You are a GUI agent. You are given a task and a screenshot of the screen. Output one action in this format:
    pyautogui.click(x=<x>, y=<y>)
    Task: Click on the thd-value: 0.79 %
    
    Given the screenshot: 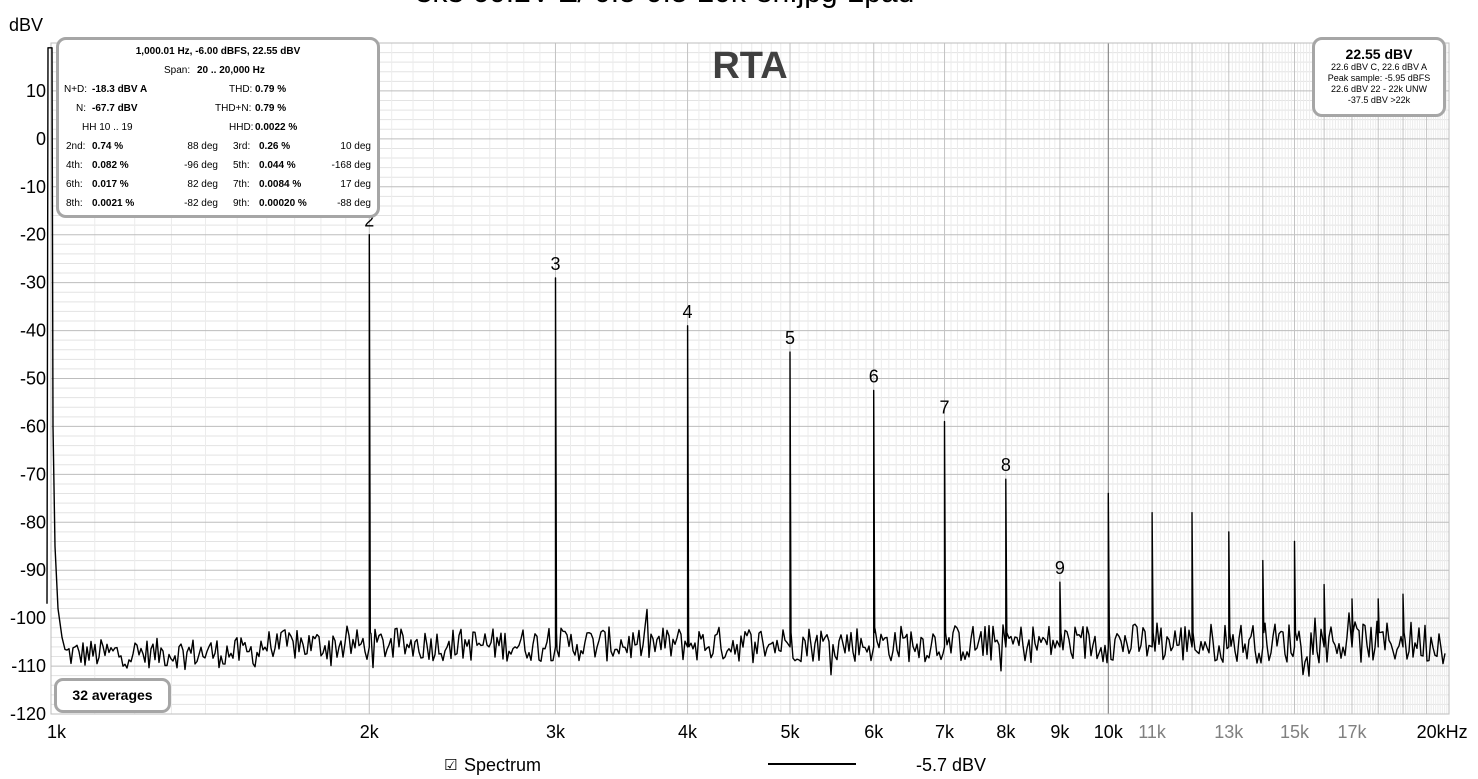 What is the action you would take?
    pyautogui.click(x=271, y=89)
    